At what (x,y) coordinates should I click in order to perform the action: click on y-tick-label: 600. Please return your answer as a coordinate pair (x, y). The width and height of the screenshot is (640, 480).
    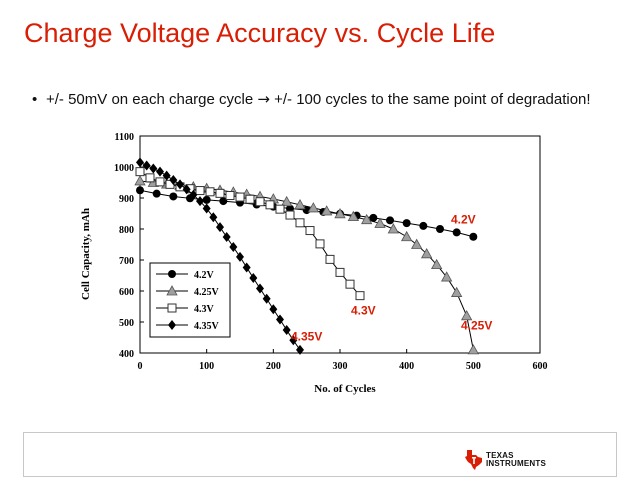
    Looking at the image, I should click on (126, 292).